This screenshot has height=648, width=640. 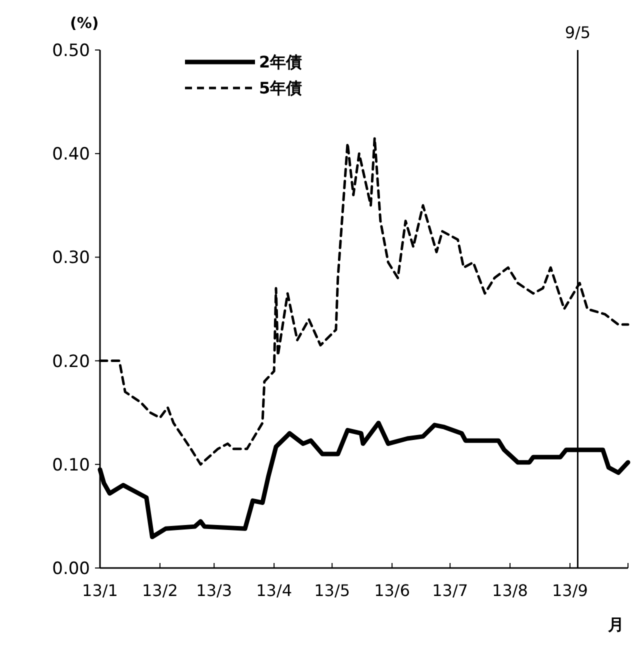 I want to click on x-tick-label: 13/2, so click(x=160, y=590).